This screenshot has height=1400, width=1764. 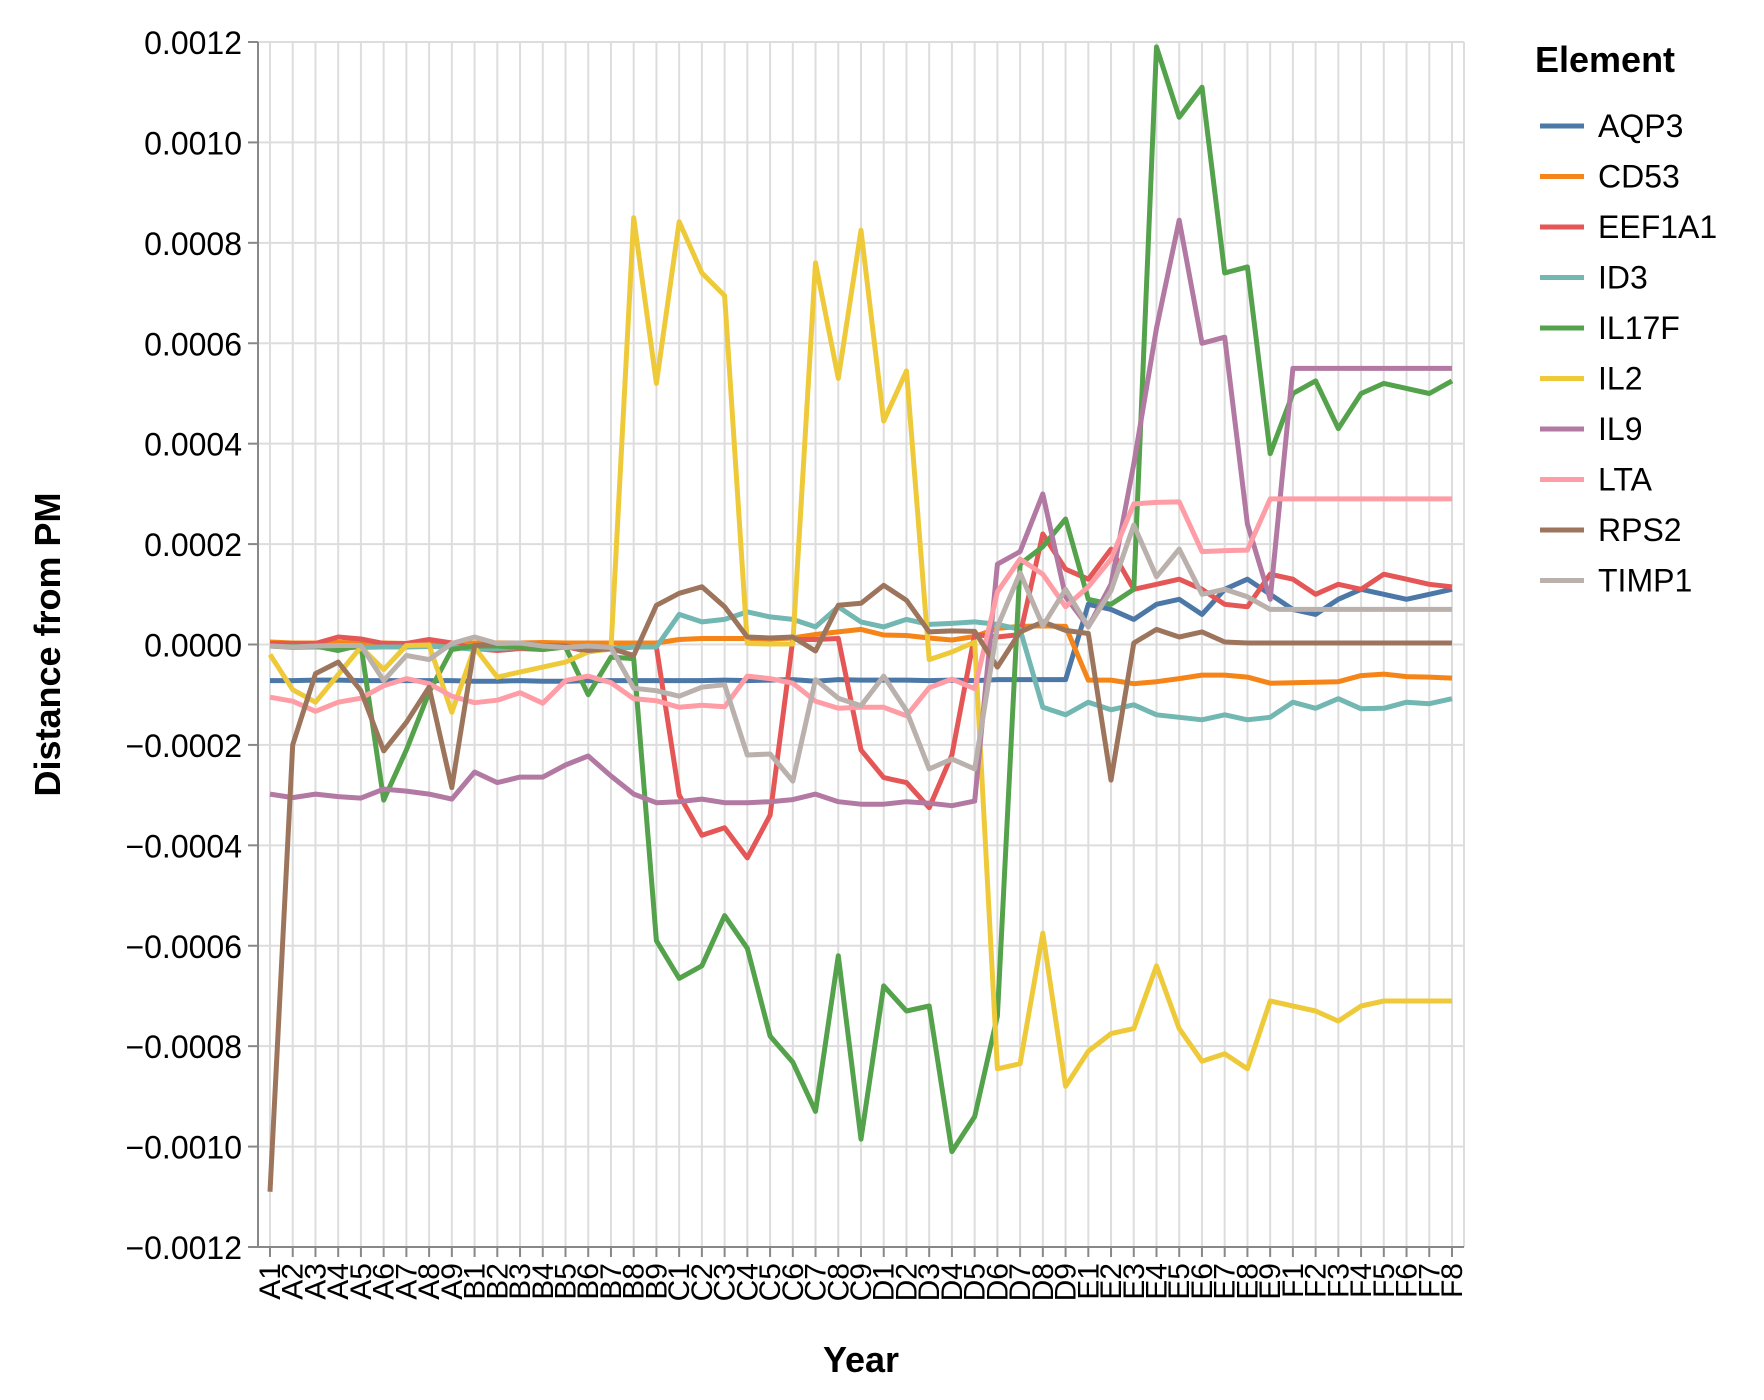 What do you see at coordinates (884, 1282) in the screenshot?
I see `x-tick-label: D1` at bounding box center [884, 1282].